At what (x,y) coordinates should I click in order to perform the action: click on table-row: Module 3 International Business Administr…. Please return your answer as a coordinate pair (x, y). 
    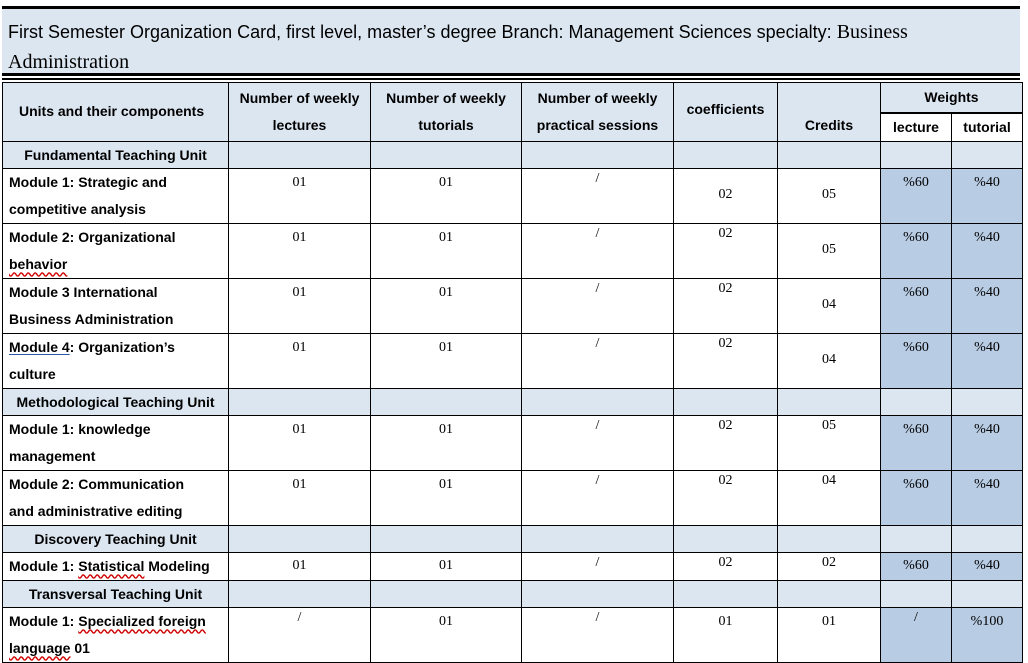
    Looking at the image, I should click on (513, 305).